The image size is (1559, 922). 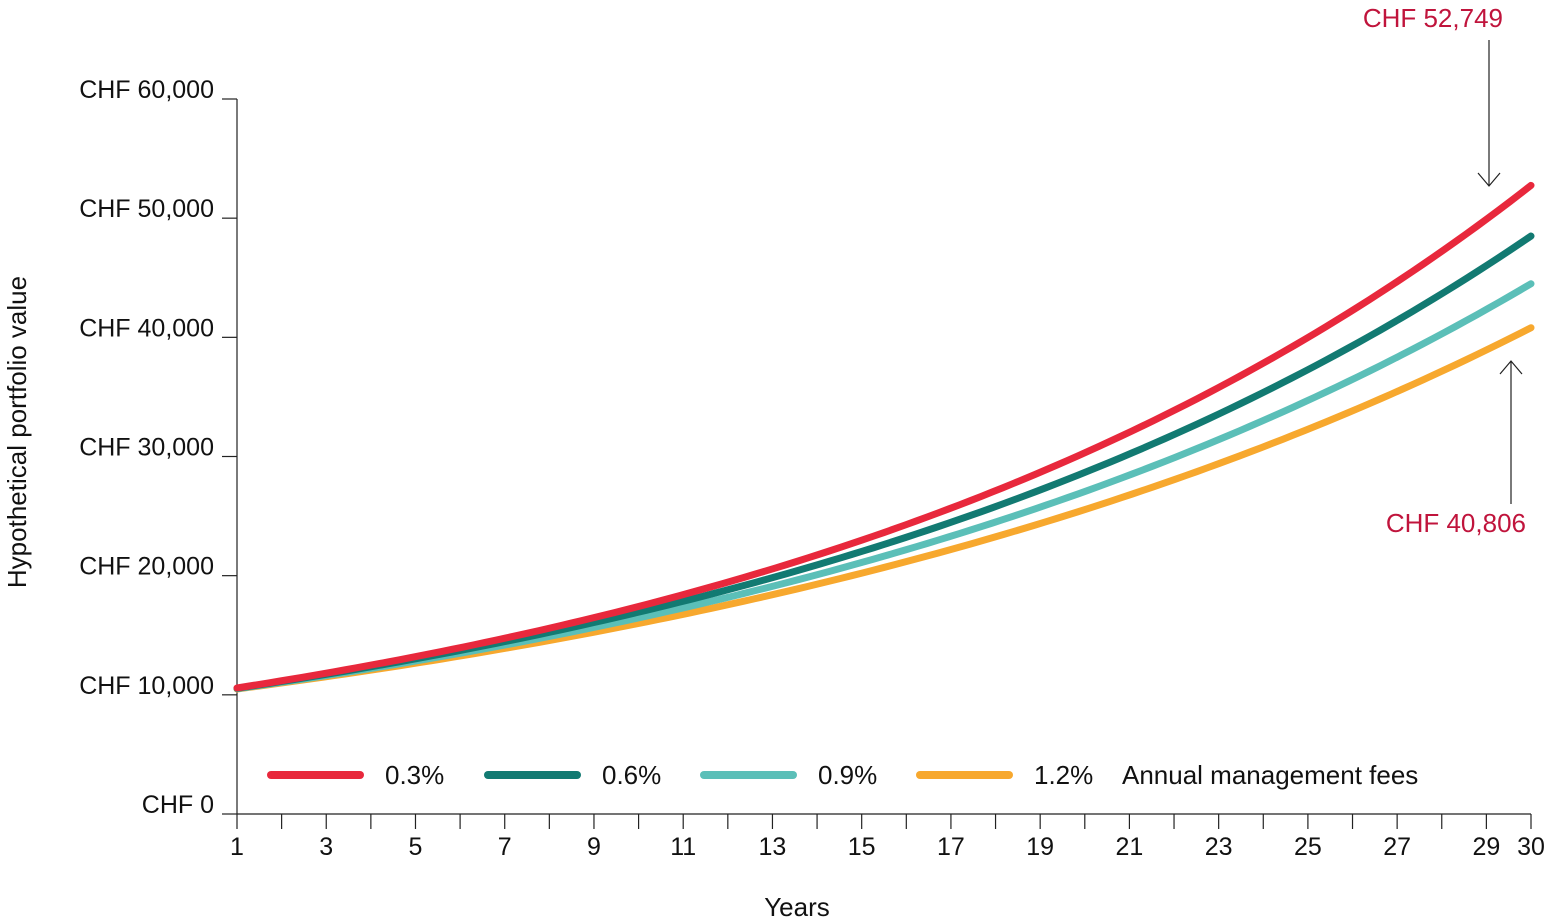 What do you see at coordinates (1531, 847) in the screenshot?
I see `x-tick-label: 30` at bounding box center [1531, 847].